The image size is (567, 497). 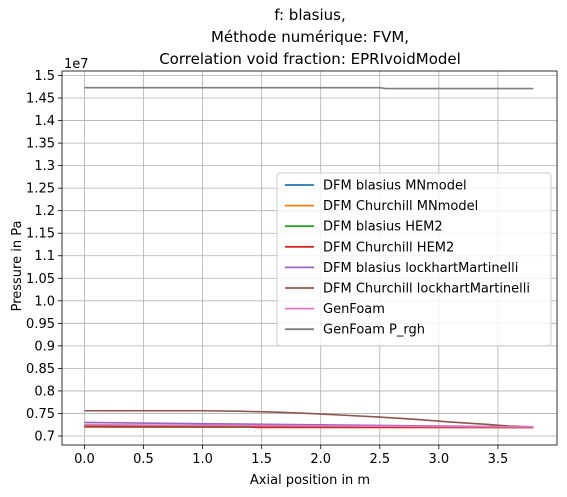 I want to click on y-tick-label: 0.95, so click(x=40, y=324).